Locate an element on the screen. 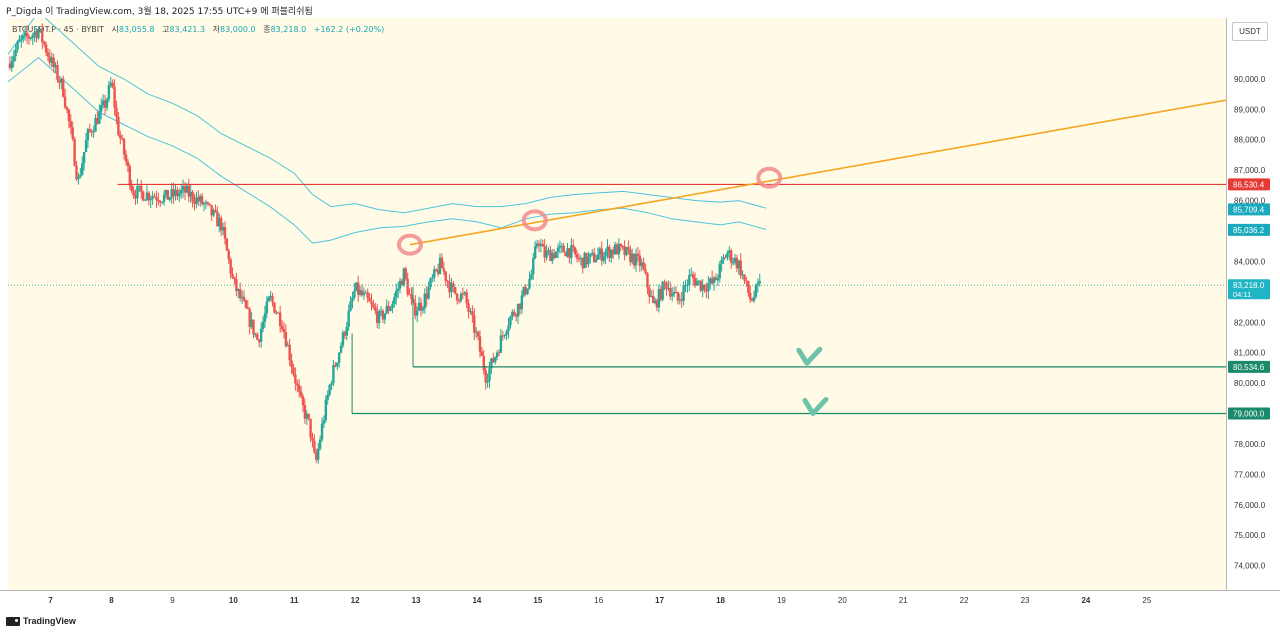 This screenshot has height=635, width=1280. y-tick-label: 80,000.0 is located at coordinates (1250, 383).